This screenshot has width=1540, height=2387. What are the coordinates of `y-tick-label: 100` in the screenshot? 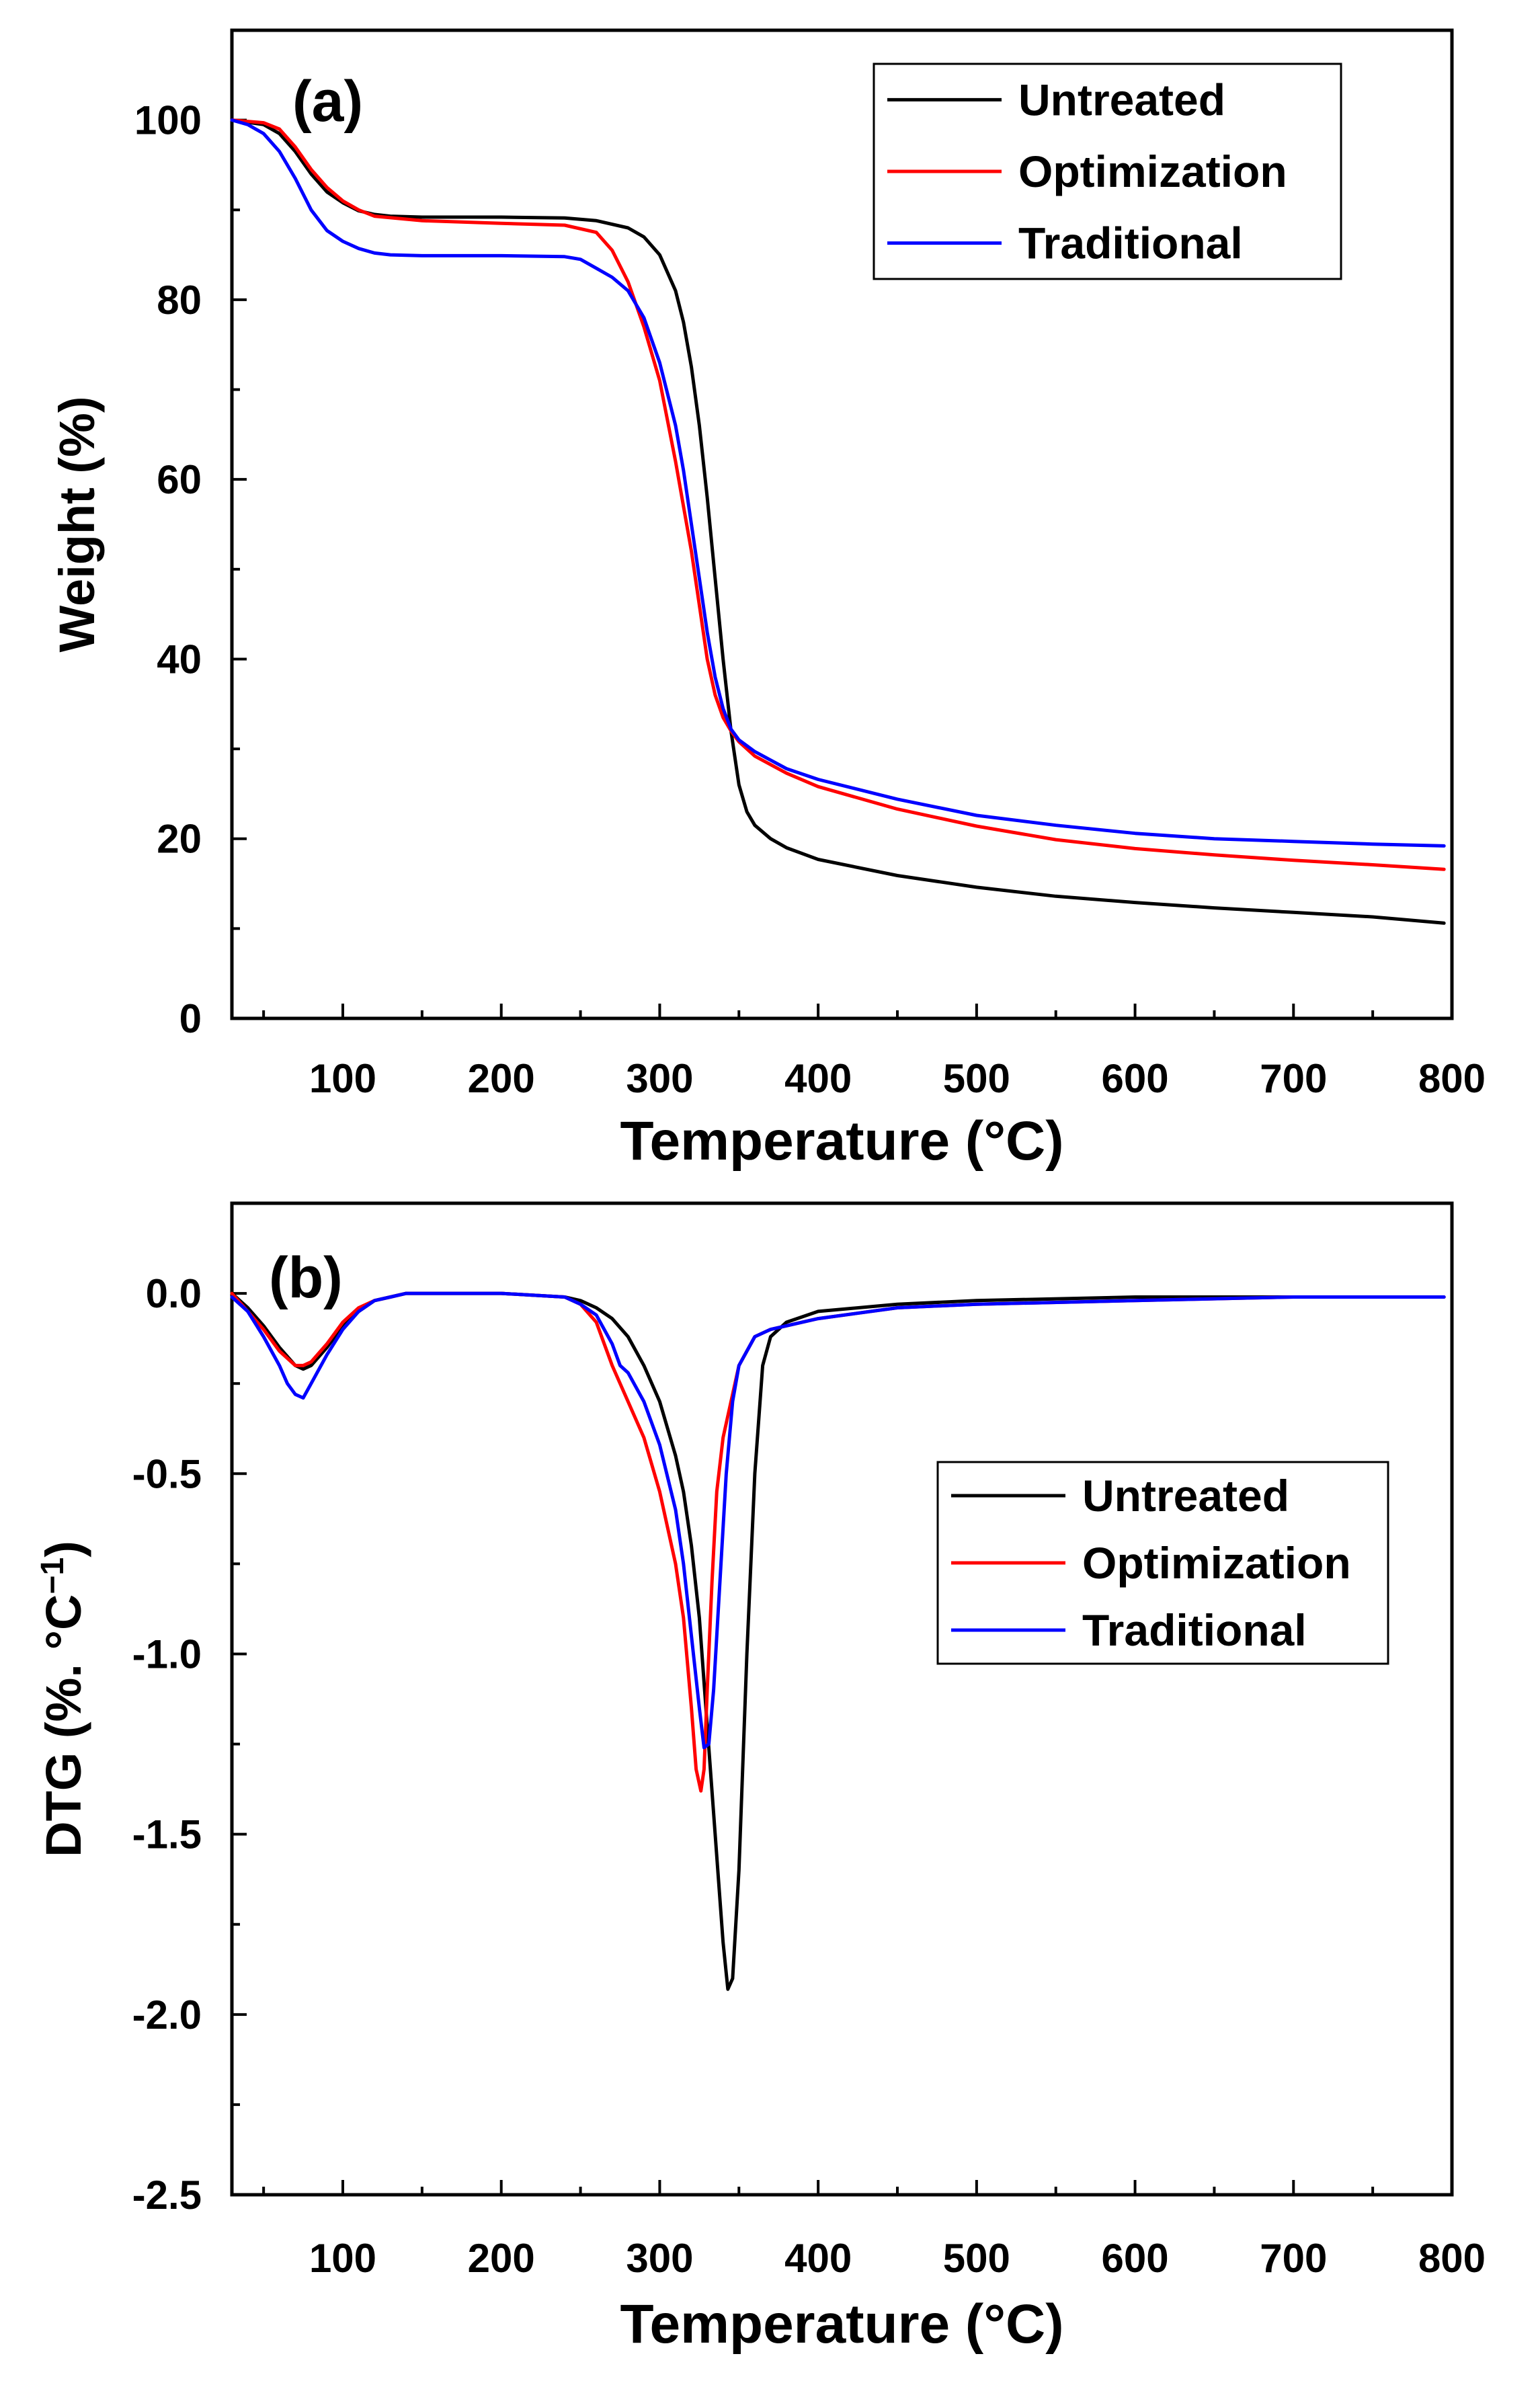 It's located at (168, 120).